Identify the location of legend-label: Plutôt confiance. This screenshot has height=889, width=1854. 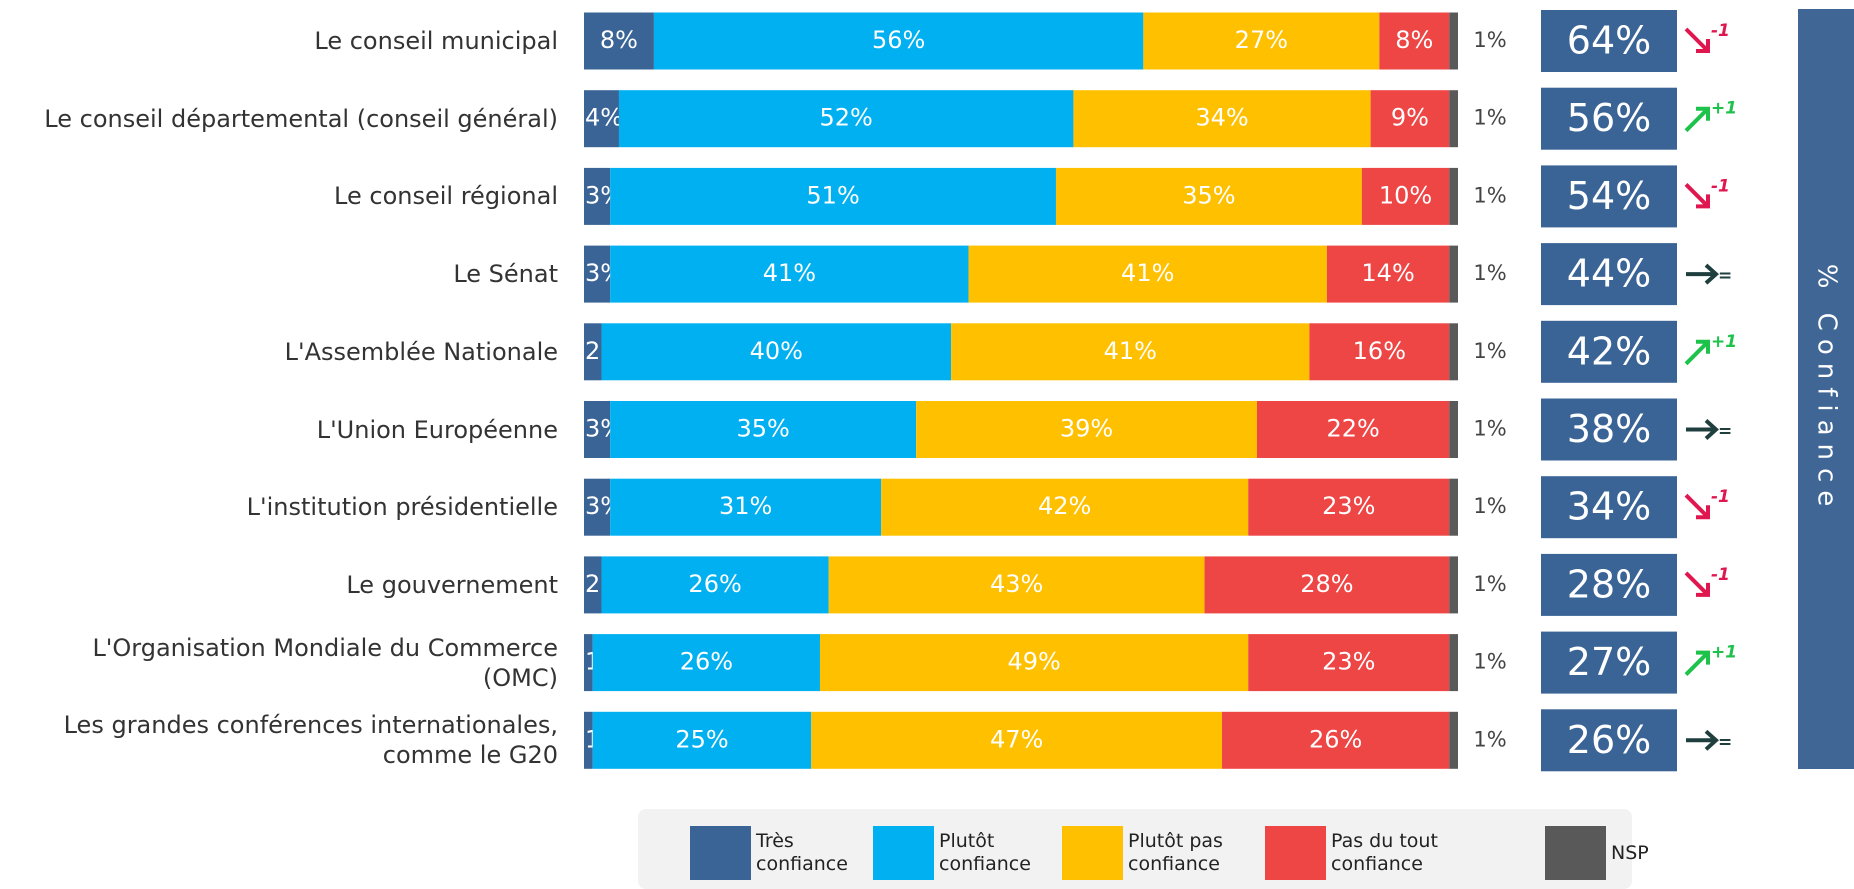
(985, 852).